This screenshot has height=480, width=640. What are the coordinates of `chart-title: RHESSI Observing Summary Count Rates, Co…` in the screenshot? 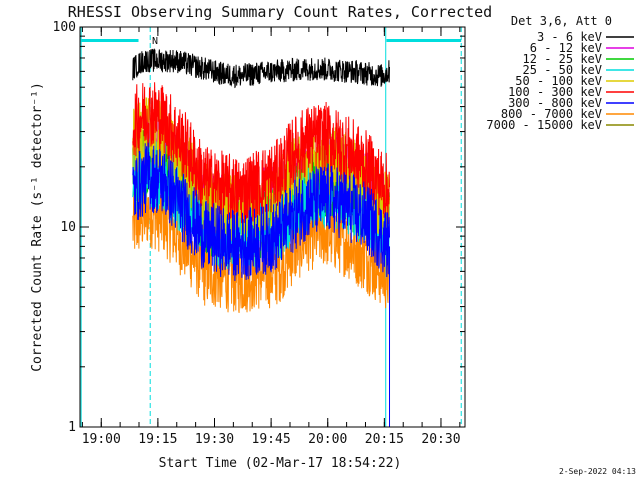 It's located at (280, 12).